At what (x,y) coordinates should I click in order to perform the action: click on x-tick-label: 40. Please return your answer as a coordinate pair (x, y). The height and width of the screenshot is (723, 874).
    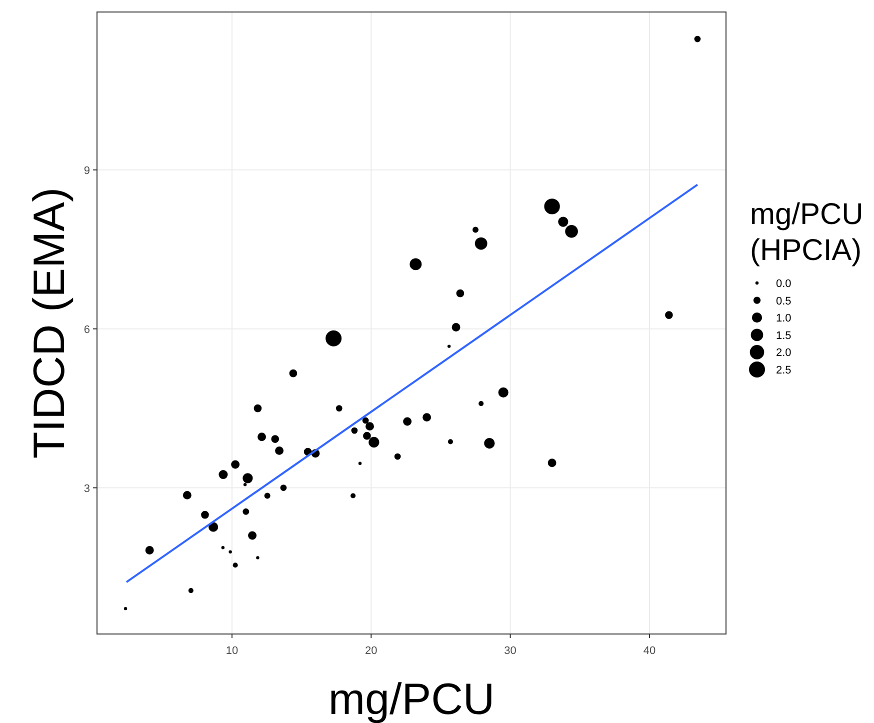
    Looking at the image, I should click on (649, 651).